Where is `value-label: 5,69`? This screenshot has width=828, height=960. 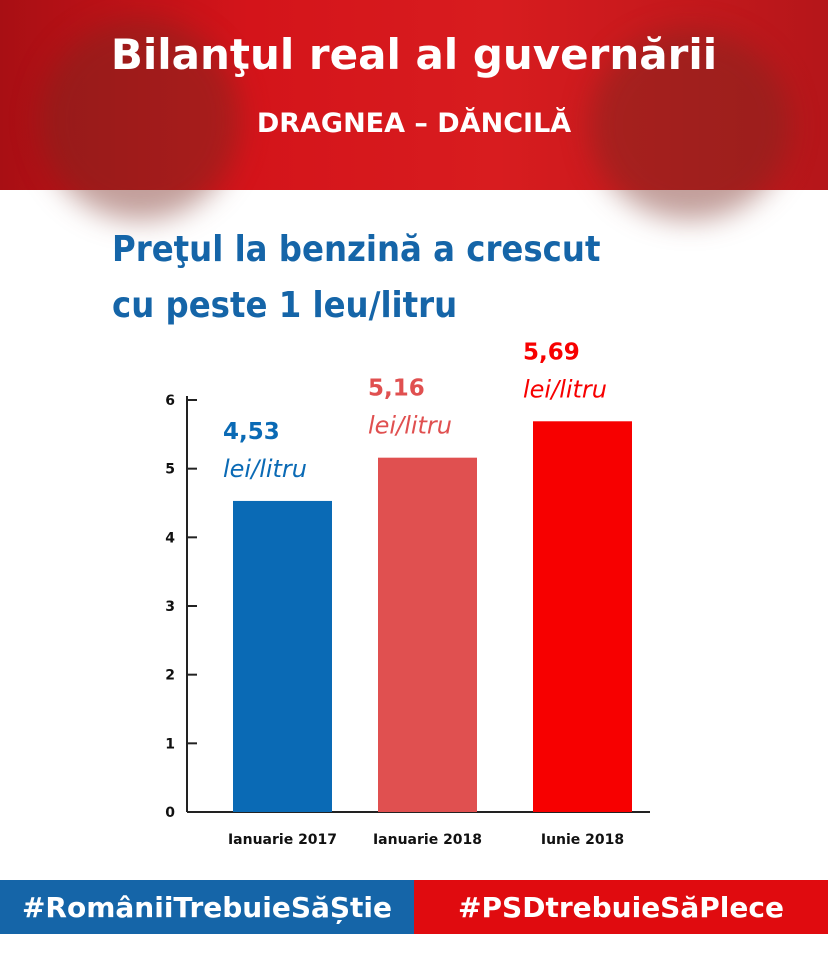
value-label: 5,69 is located at coordinates (551, 352).